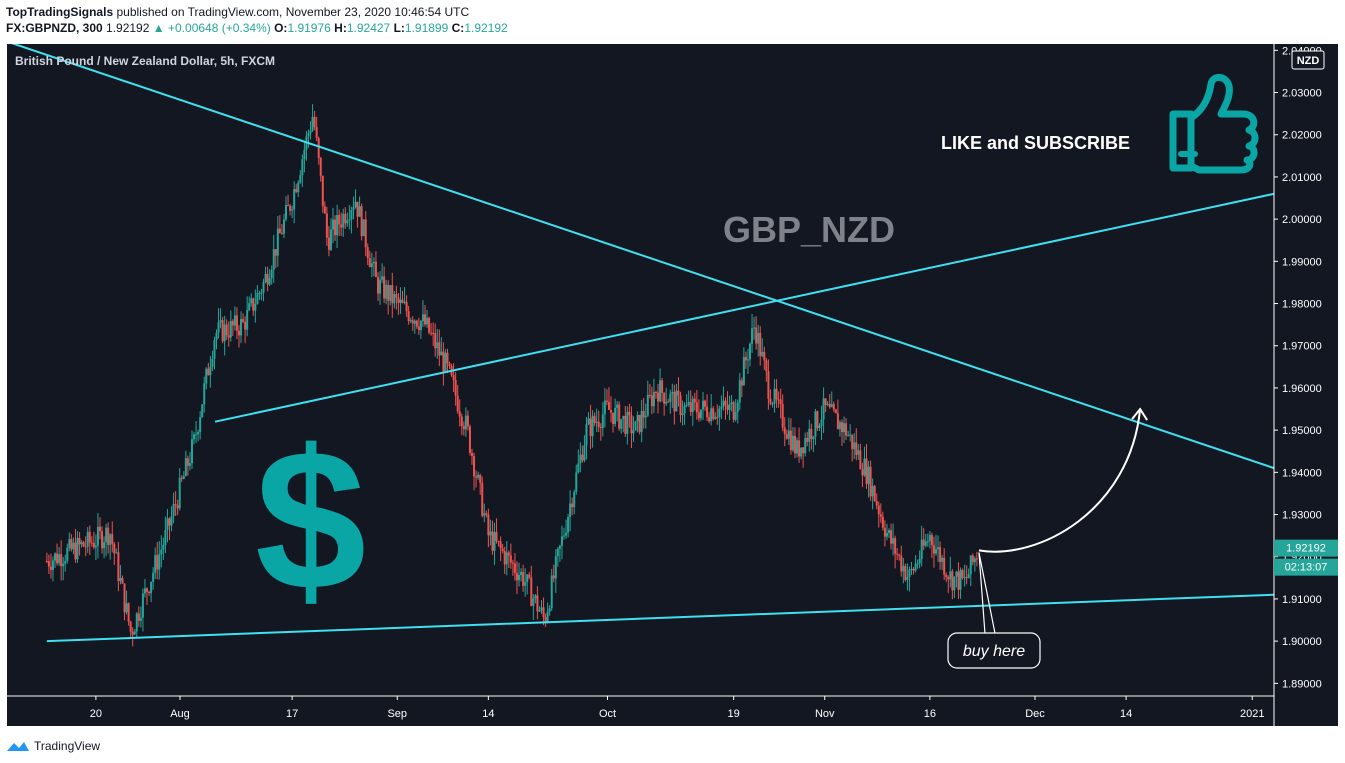 This screenshot has width=1345, height=763. Describe the element at coordinates (1252, 714) in the screenshot. I see `time-tick-label: 2021` at that location.